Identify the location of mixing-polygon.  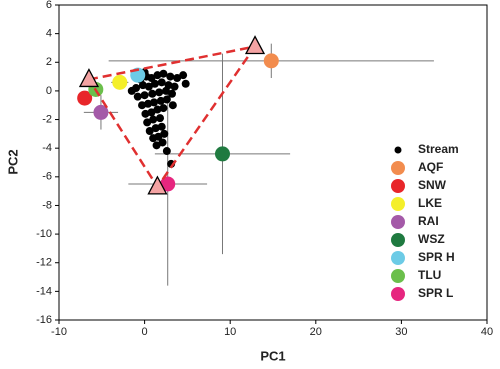
(172, 117).